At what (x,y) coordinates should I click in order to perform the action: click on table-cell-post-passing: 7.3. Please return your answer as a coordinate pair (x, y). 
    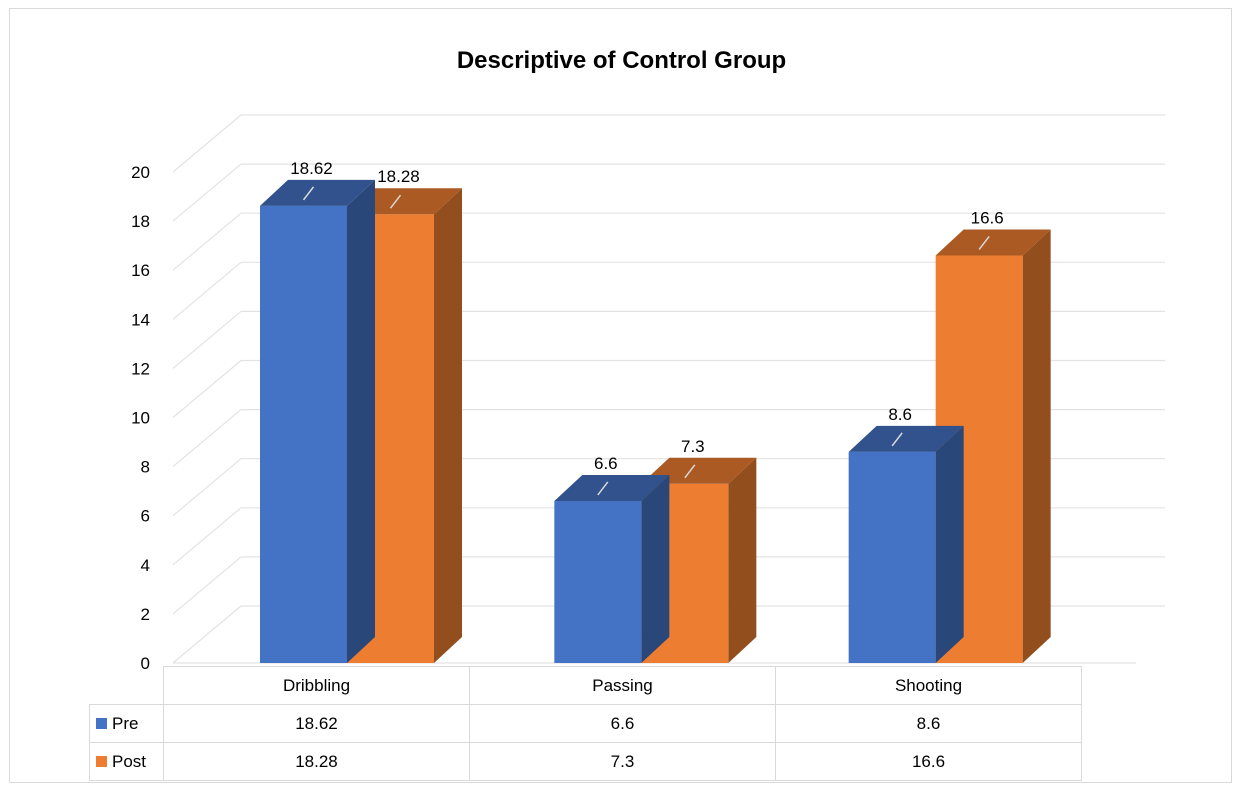
    Looking at the image, I should click on (622, 761).